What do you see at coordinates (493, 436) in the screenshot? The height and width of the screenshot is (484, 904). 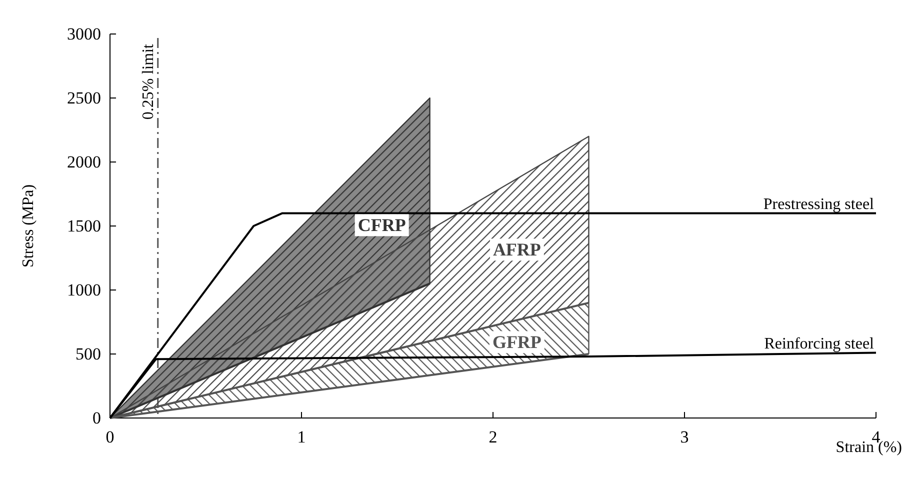 I see `x-tick-label: 2` at bounding box center [493, 436].